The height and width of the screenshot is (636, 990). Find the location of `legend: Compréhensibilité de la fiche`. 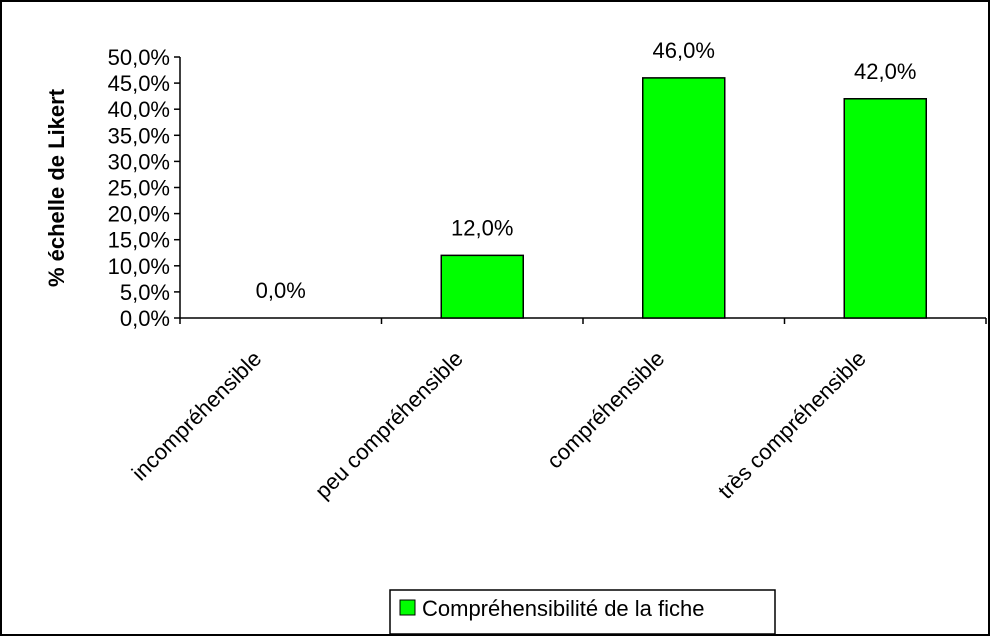

legend: Compréhensibilité de la fiche is located at coordinates (582, 612).